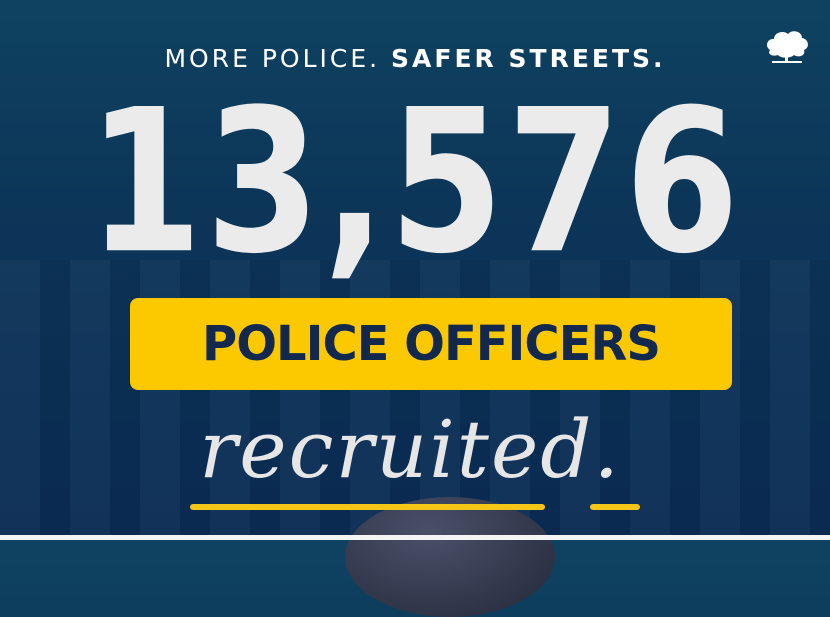  I want to click on recruited-script: recruited., so click(410, 449).